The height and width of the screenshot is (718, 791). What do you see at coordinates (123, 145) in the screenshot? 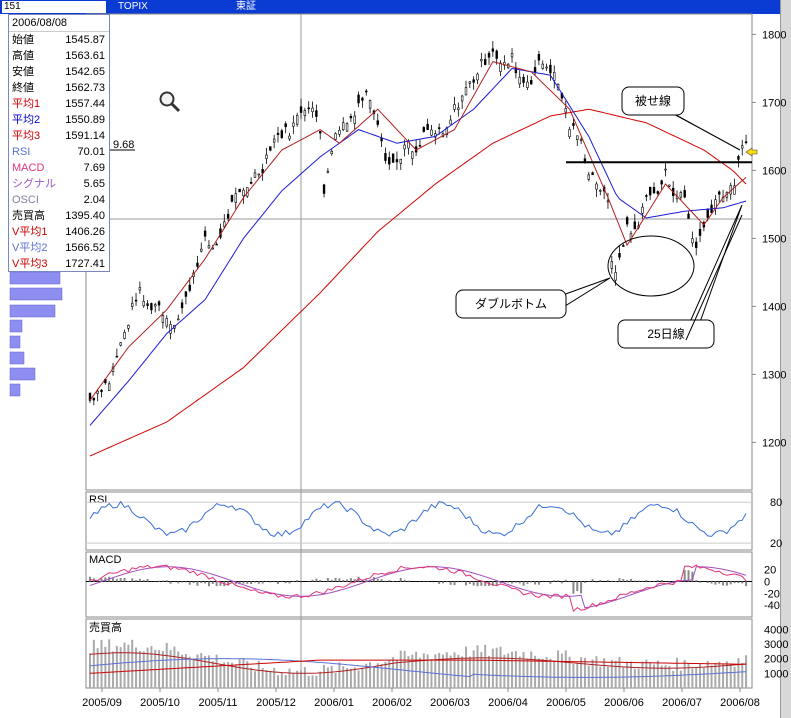
I see `price-readout: 9.68` at bounding box center [123, 145].